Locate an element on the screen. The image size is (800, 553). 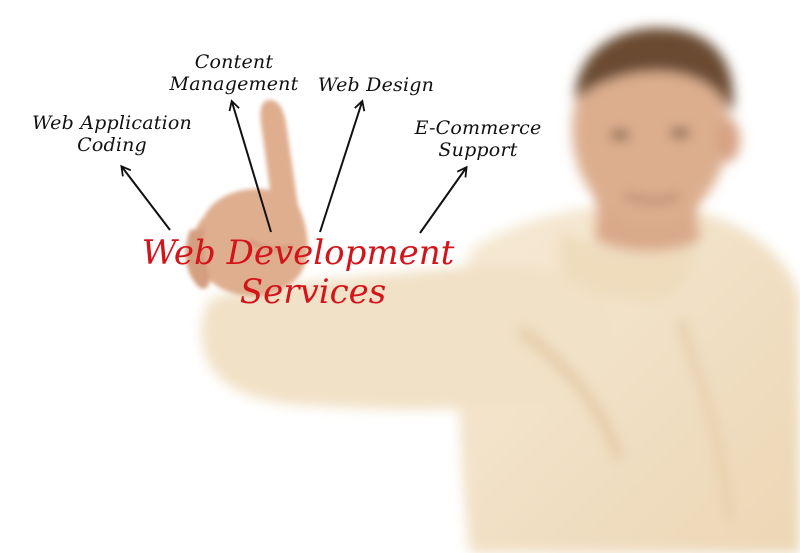
branch-content-management: Content Management is located at coordinates (234, 73).